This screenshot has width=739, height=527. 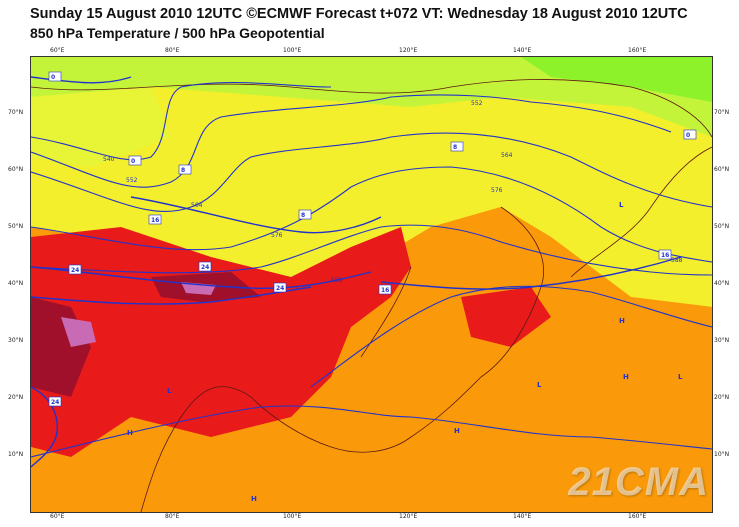 What do you see at coordinates (16, 226) in the screenshot?
I see `lat-label-left: 50°N` at bounding box center [16, 226].